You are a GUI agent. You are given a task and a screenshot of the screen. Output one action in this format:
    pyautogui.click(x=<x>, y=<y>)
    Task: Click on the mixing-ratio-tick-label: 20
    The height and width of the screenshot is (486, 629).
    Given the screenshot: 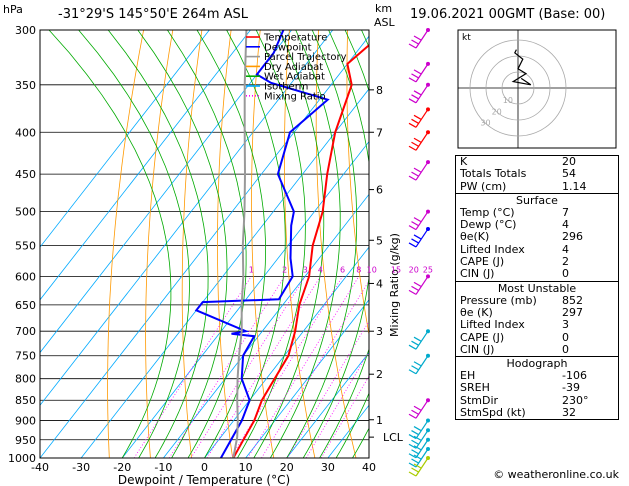 What is the action you would take?
    pyautogui.click(x=414, y=269)
    